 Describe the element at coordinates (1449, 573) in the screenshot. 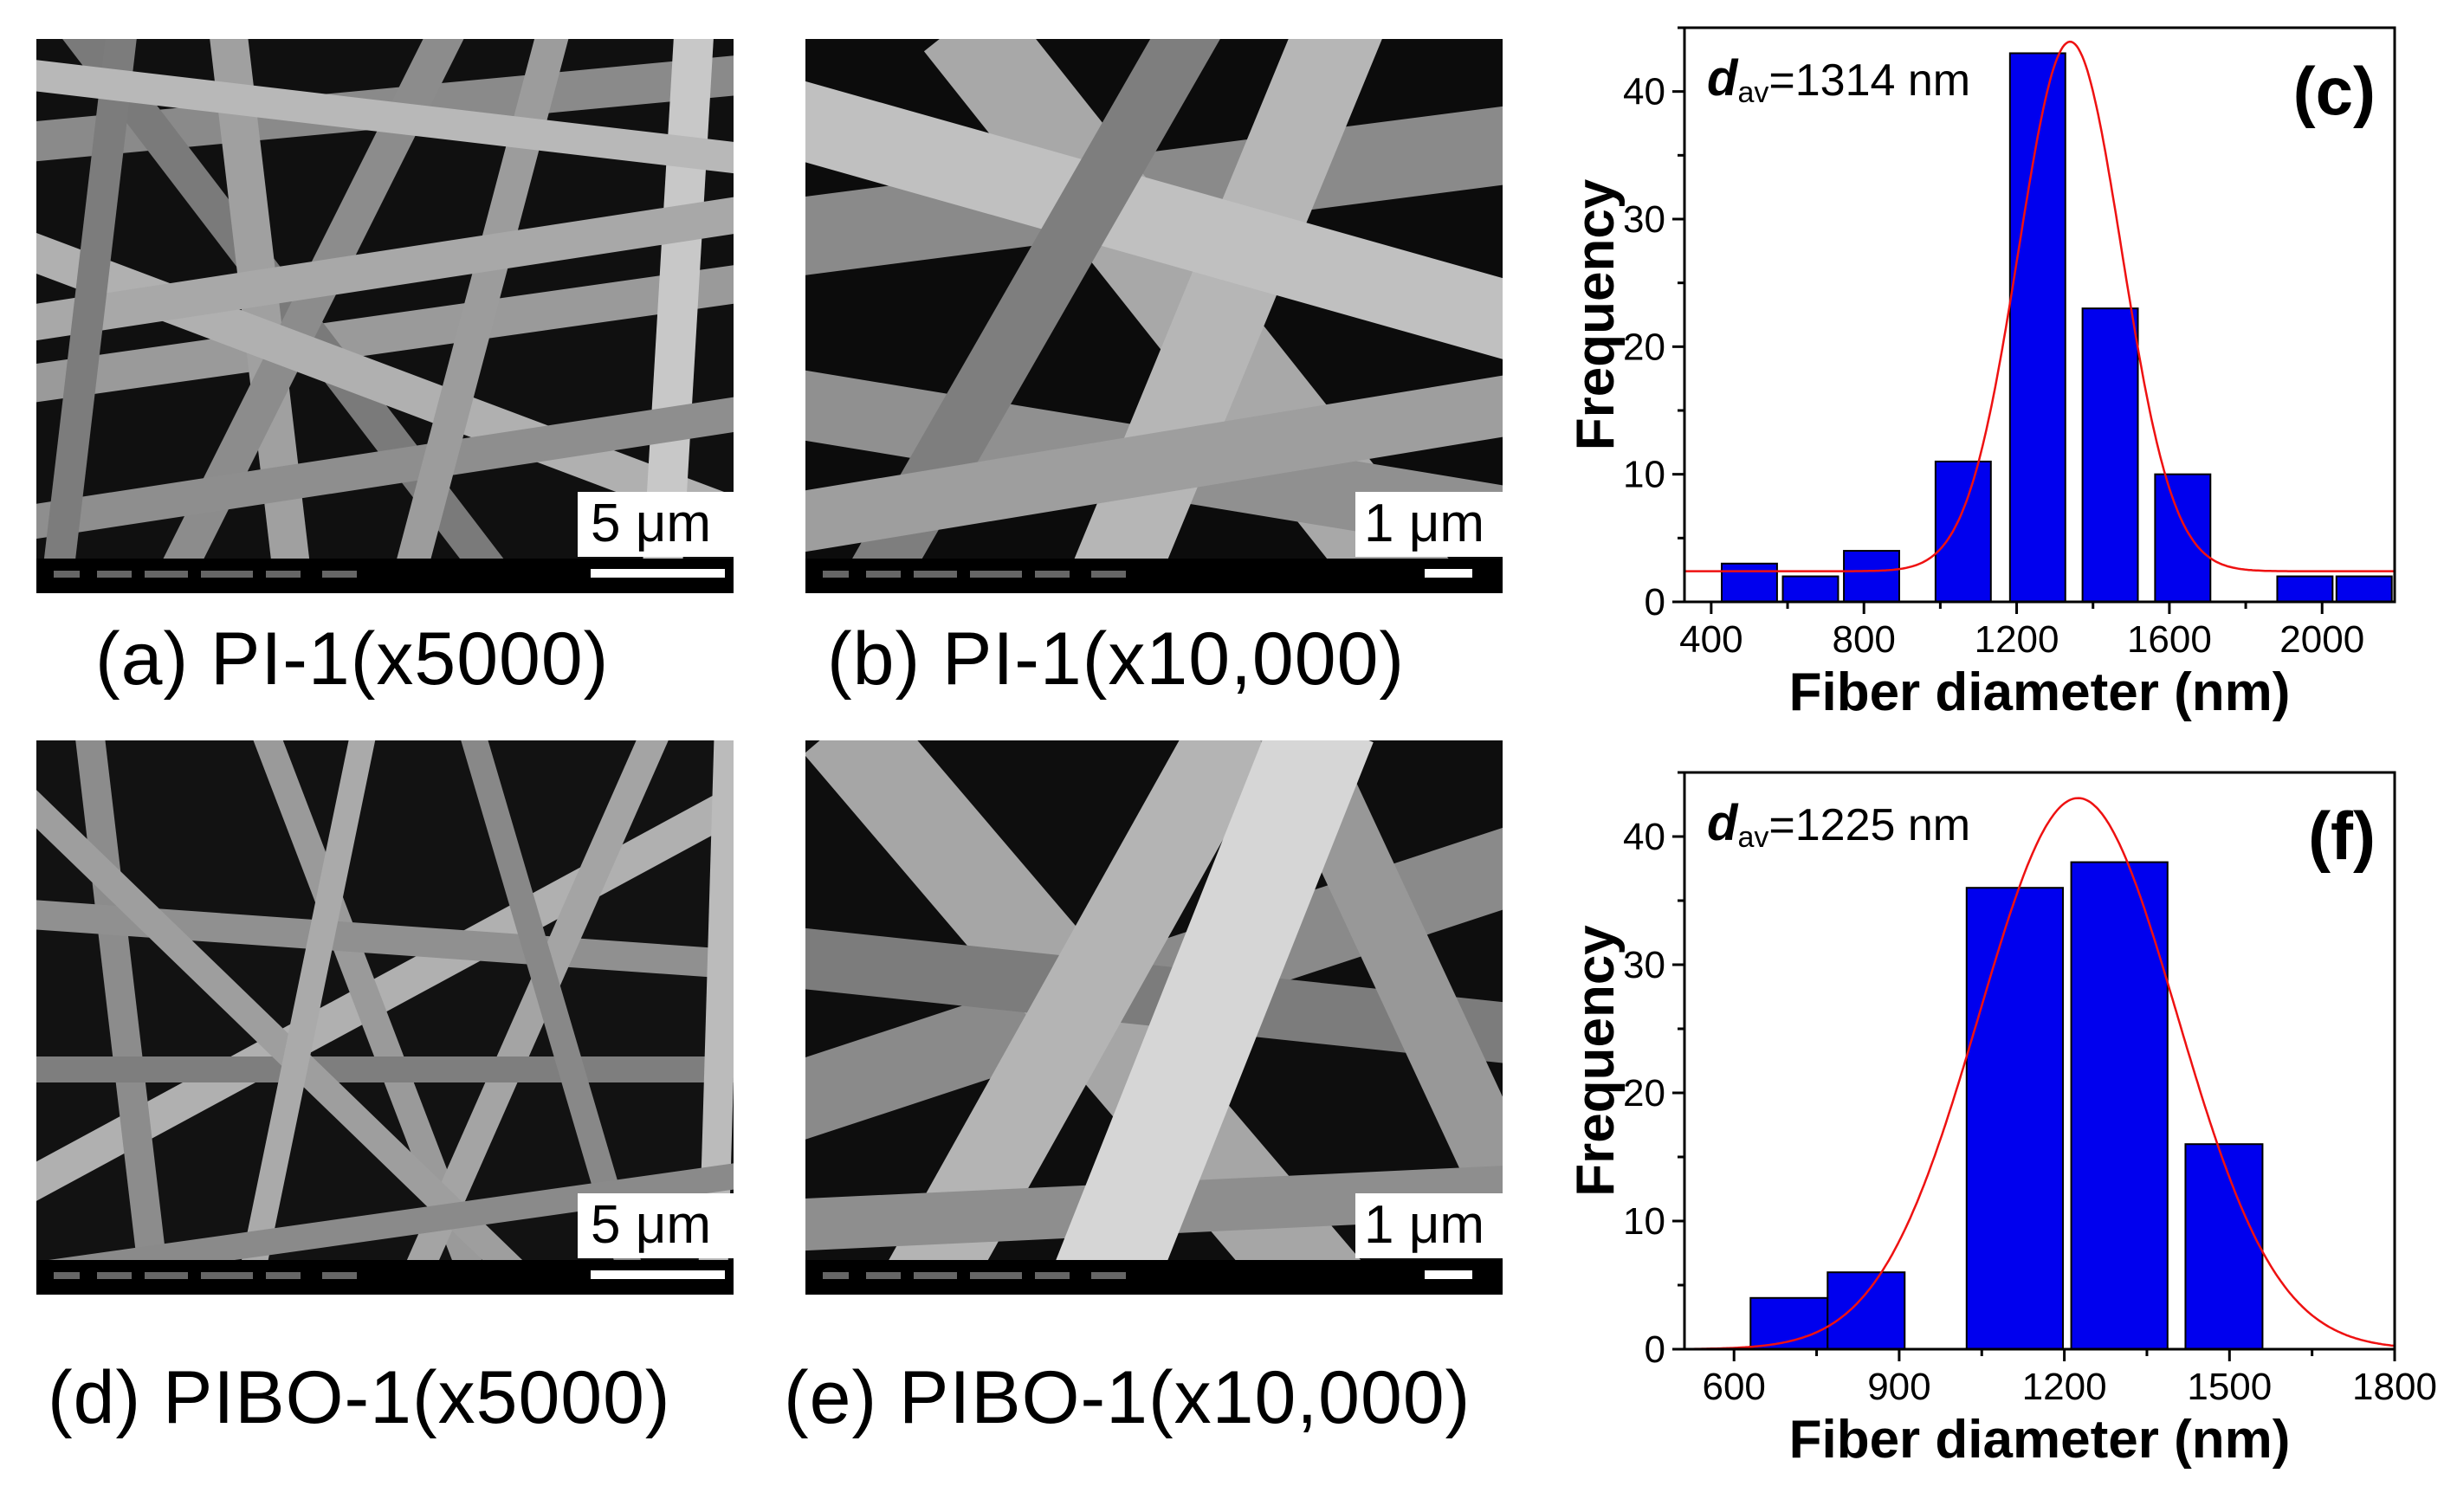

I see `scale-bar-b` at that location.